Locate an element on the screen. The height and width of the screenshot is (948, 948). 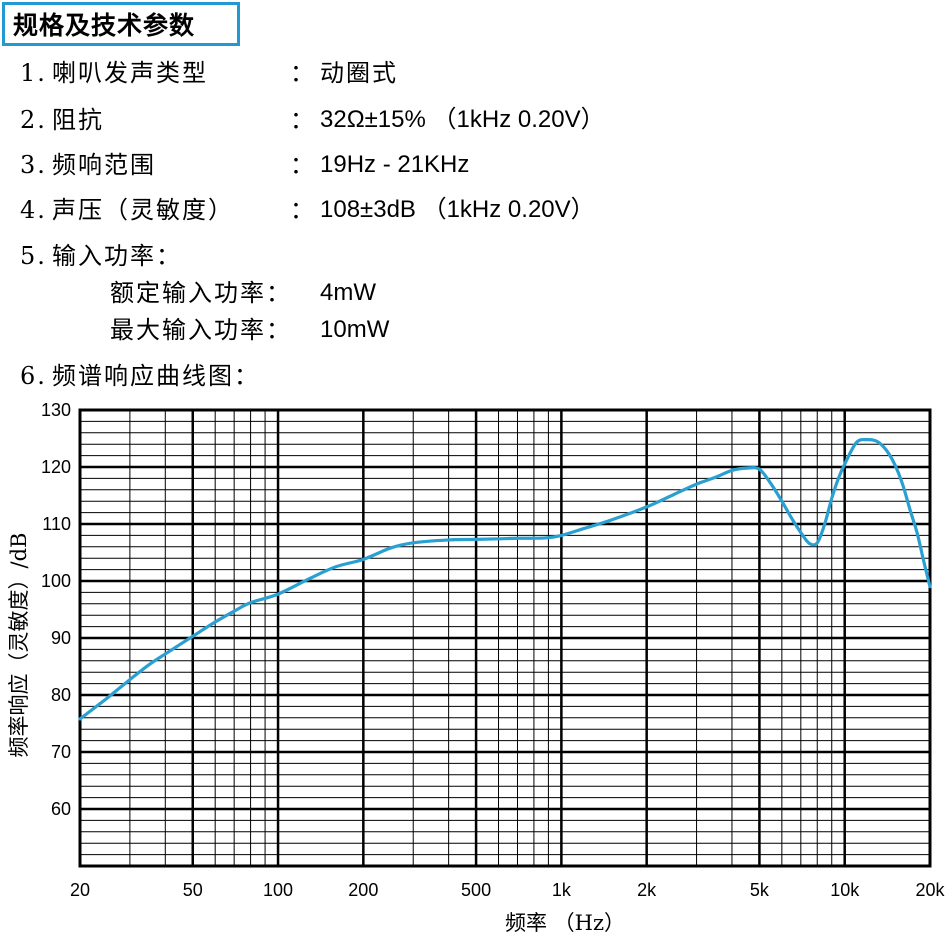
spec-row-rated-power: 额定输入功率： 4mW is located at coordinates (474, 293).